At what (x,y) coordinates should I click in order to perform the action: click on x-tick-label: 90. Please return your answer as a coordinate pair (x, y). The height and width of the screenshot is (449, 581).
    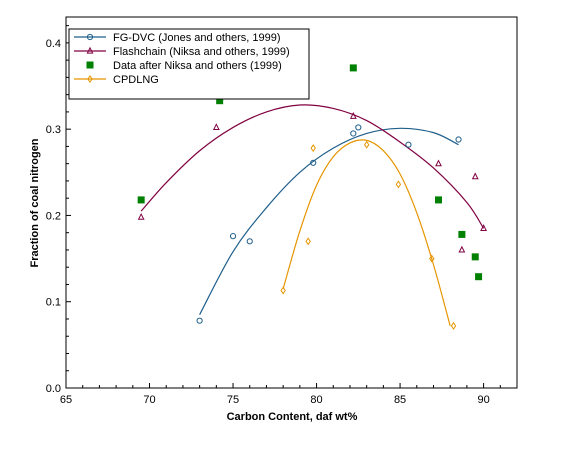
    Looking at the image, I should click on (483, 400).